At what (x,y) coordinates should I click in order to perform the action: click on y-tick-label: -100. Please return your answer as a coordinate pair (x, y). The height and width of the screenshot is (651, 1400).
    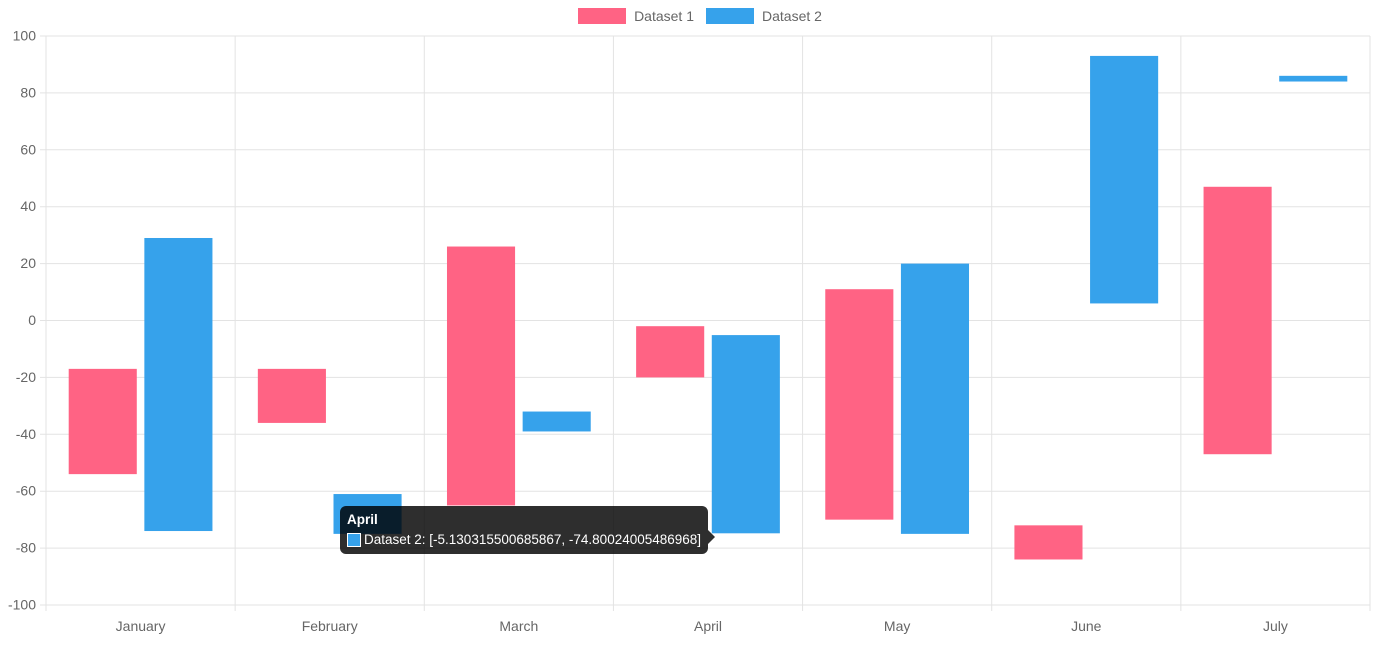
    Looking at the image, I should click on (22, 605).